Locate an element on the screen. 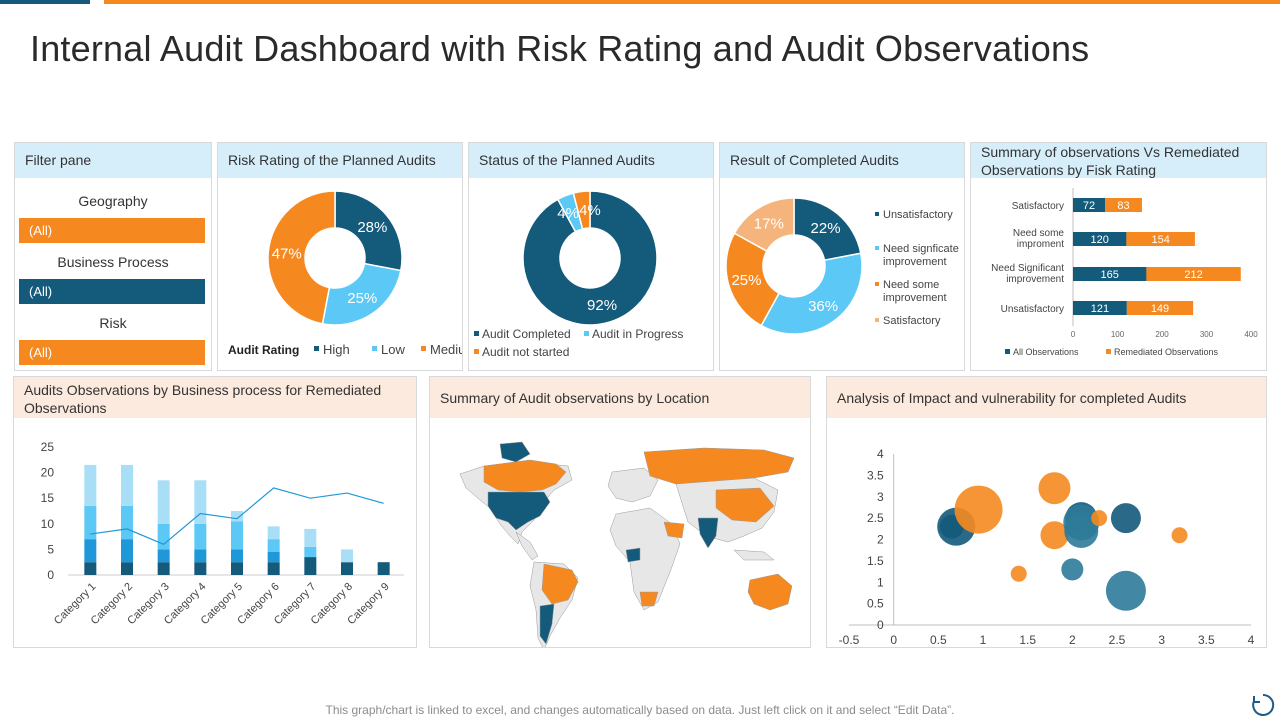 The width and height of the screenshot is (1280, 720). slice-need-some-improvement is located at coordinates (753, 279).